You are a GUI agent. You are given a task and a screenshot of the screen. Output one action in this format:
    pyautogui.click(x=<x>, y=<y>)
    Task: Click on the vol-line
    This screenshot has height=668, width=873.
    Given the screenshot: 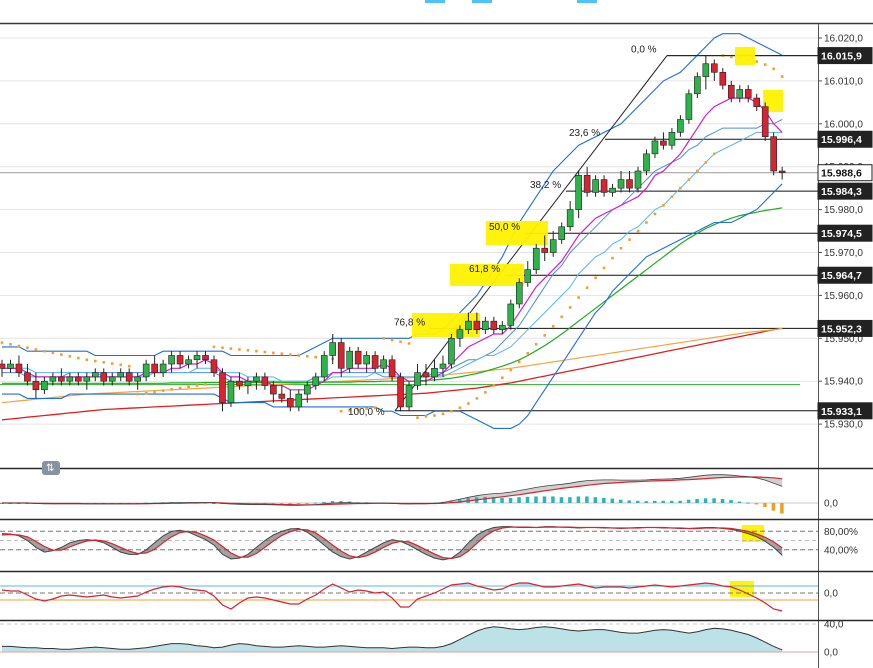 What is the action you would take?
    pyautogui.click(x=392, y=638)
    